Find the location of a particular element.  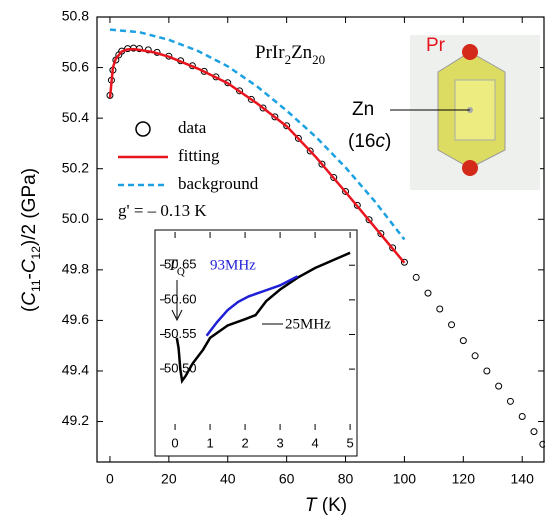

y-tick-label: 50.60 is located at coordinates (180, 298).